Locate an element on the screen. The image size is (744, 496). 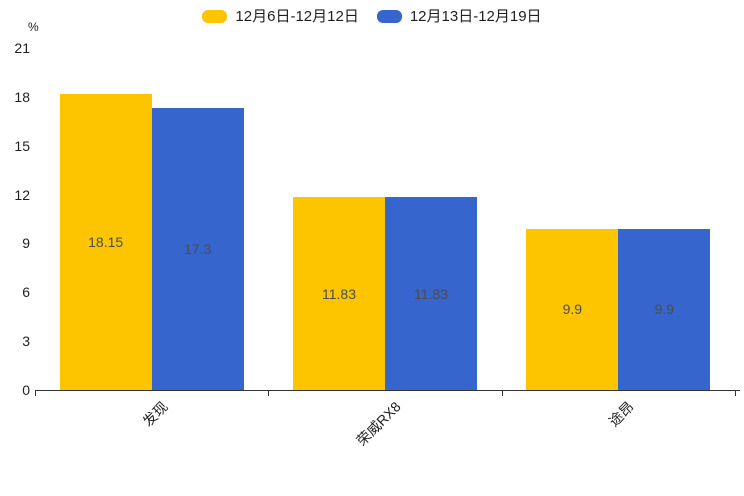
bar-12月13日-12月19日-荣威RX8: 11.83 is located at coordinates (431, 293).